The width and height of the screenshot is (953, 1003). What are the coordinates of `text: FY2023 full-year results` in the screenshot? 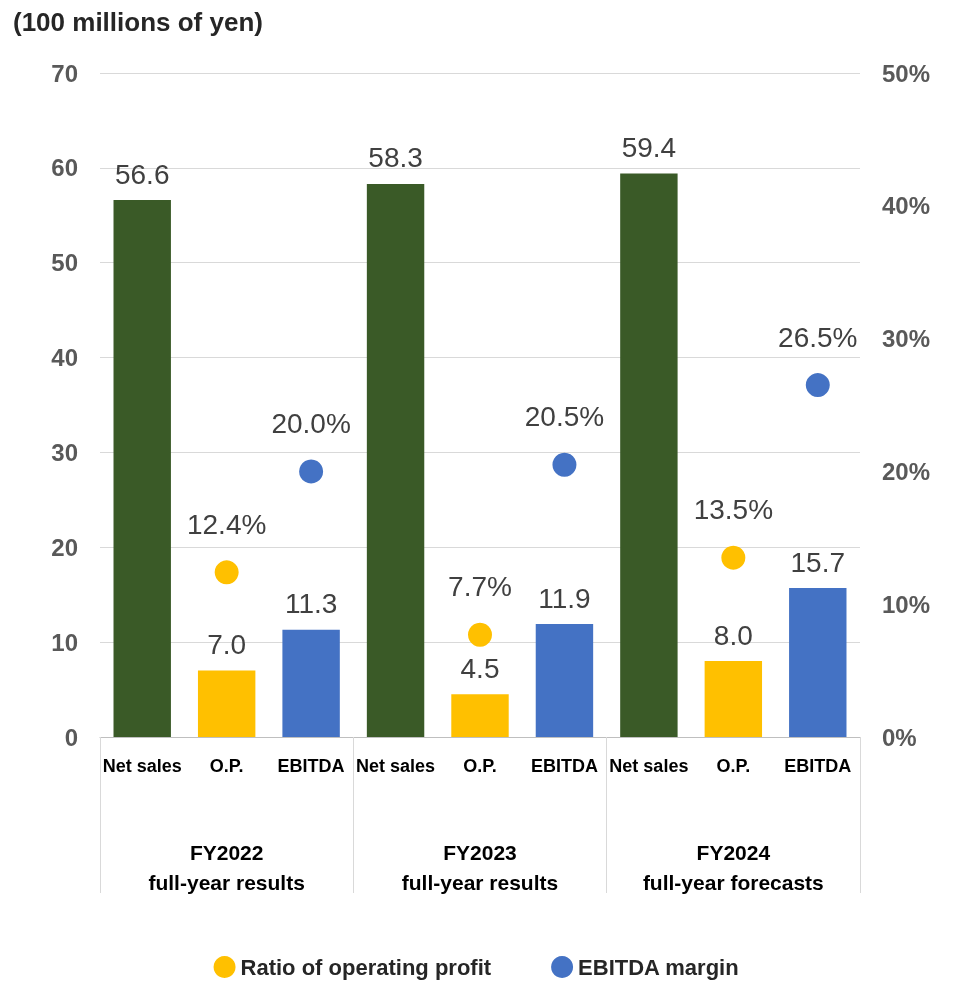 It's located at (480, 867).